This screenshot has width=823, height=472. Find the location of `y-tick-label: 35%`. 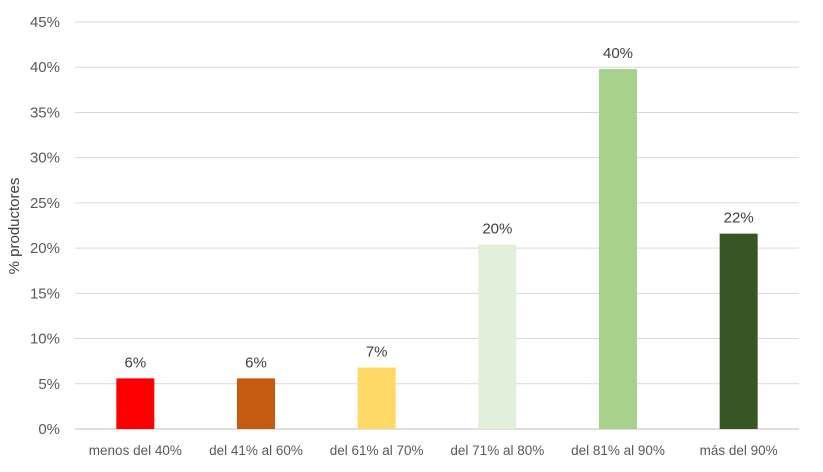

y-tick-label: 35% is located at coordinates (45, 112).